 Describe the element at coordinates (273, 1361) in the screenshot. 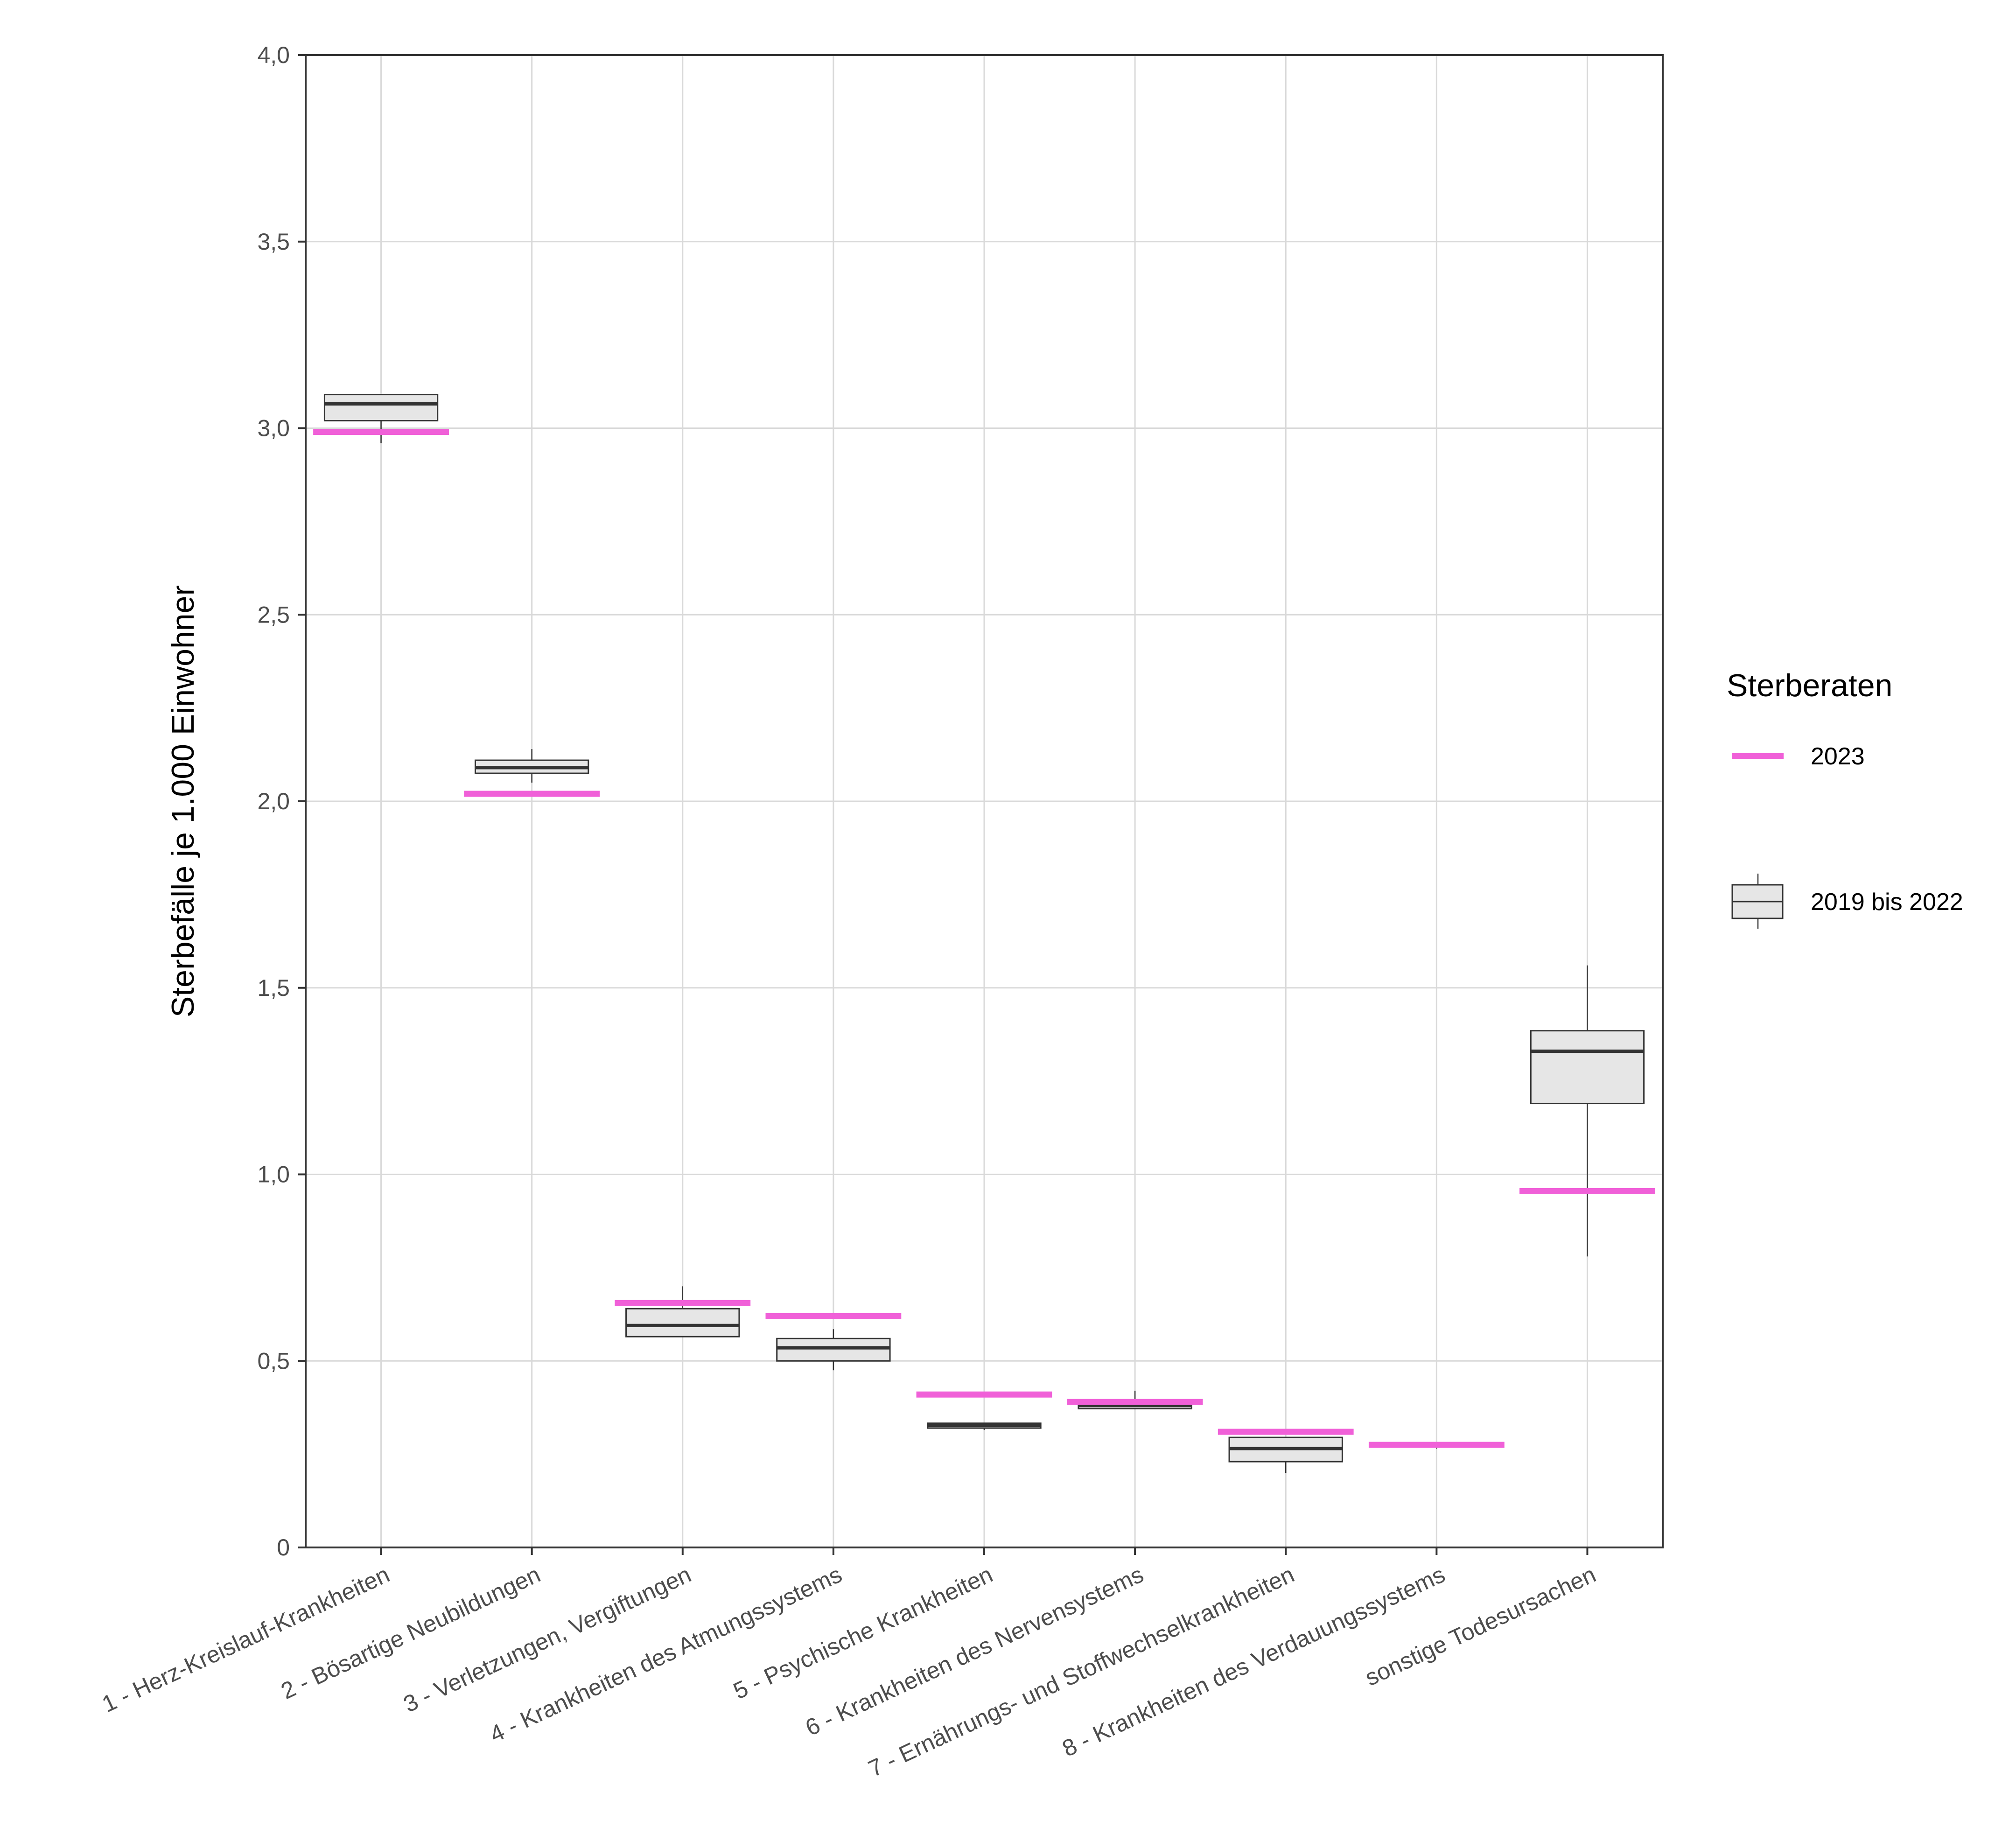

I see `y-tick-label-1: 0,5` at that location.